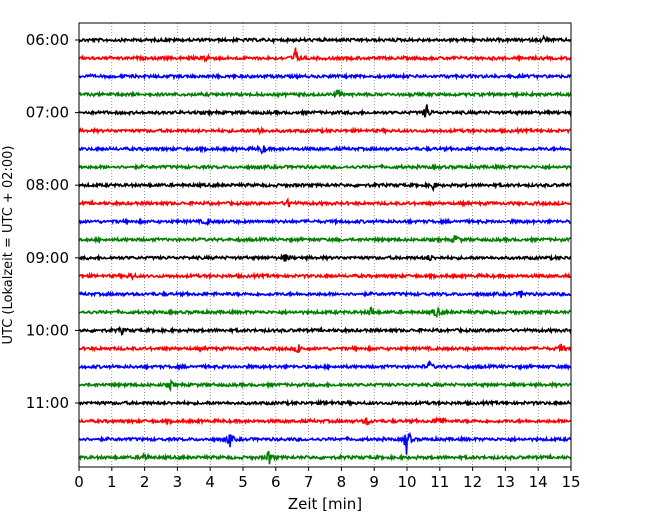  What do you see at coordinates (47, 330) in the screenshot?
I see `y-tick-label: 10:00` at bounding box center [47, 330].